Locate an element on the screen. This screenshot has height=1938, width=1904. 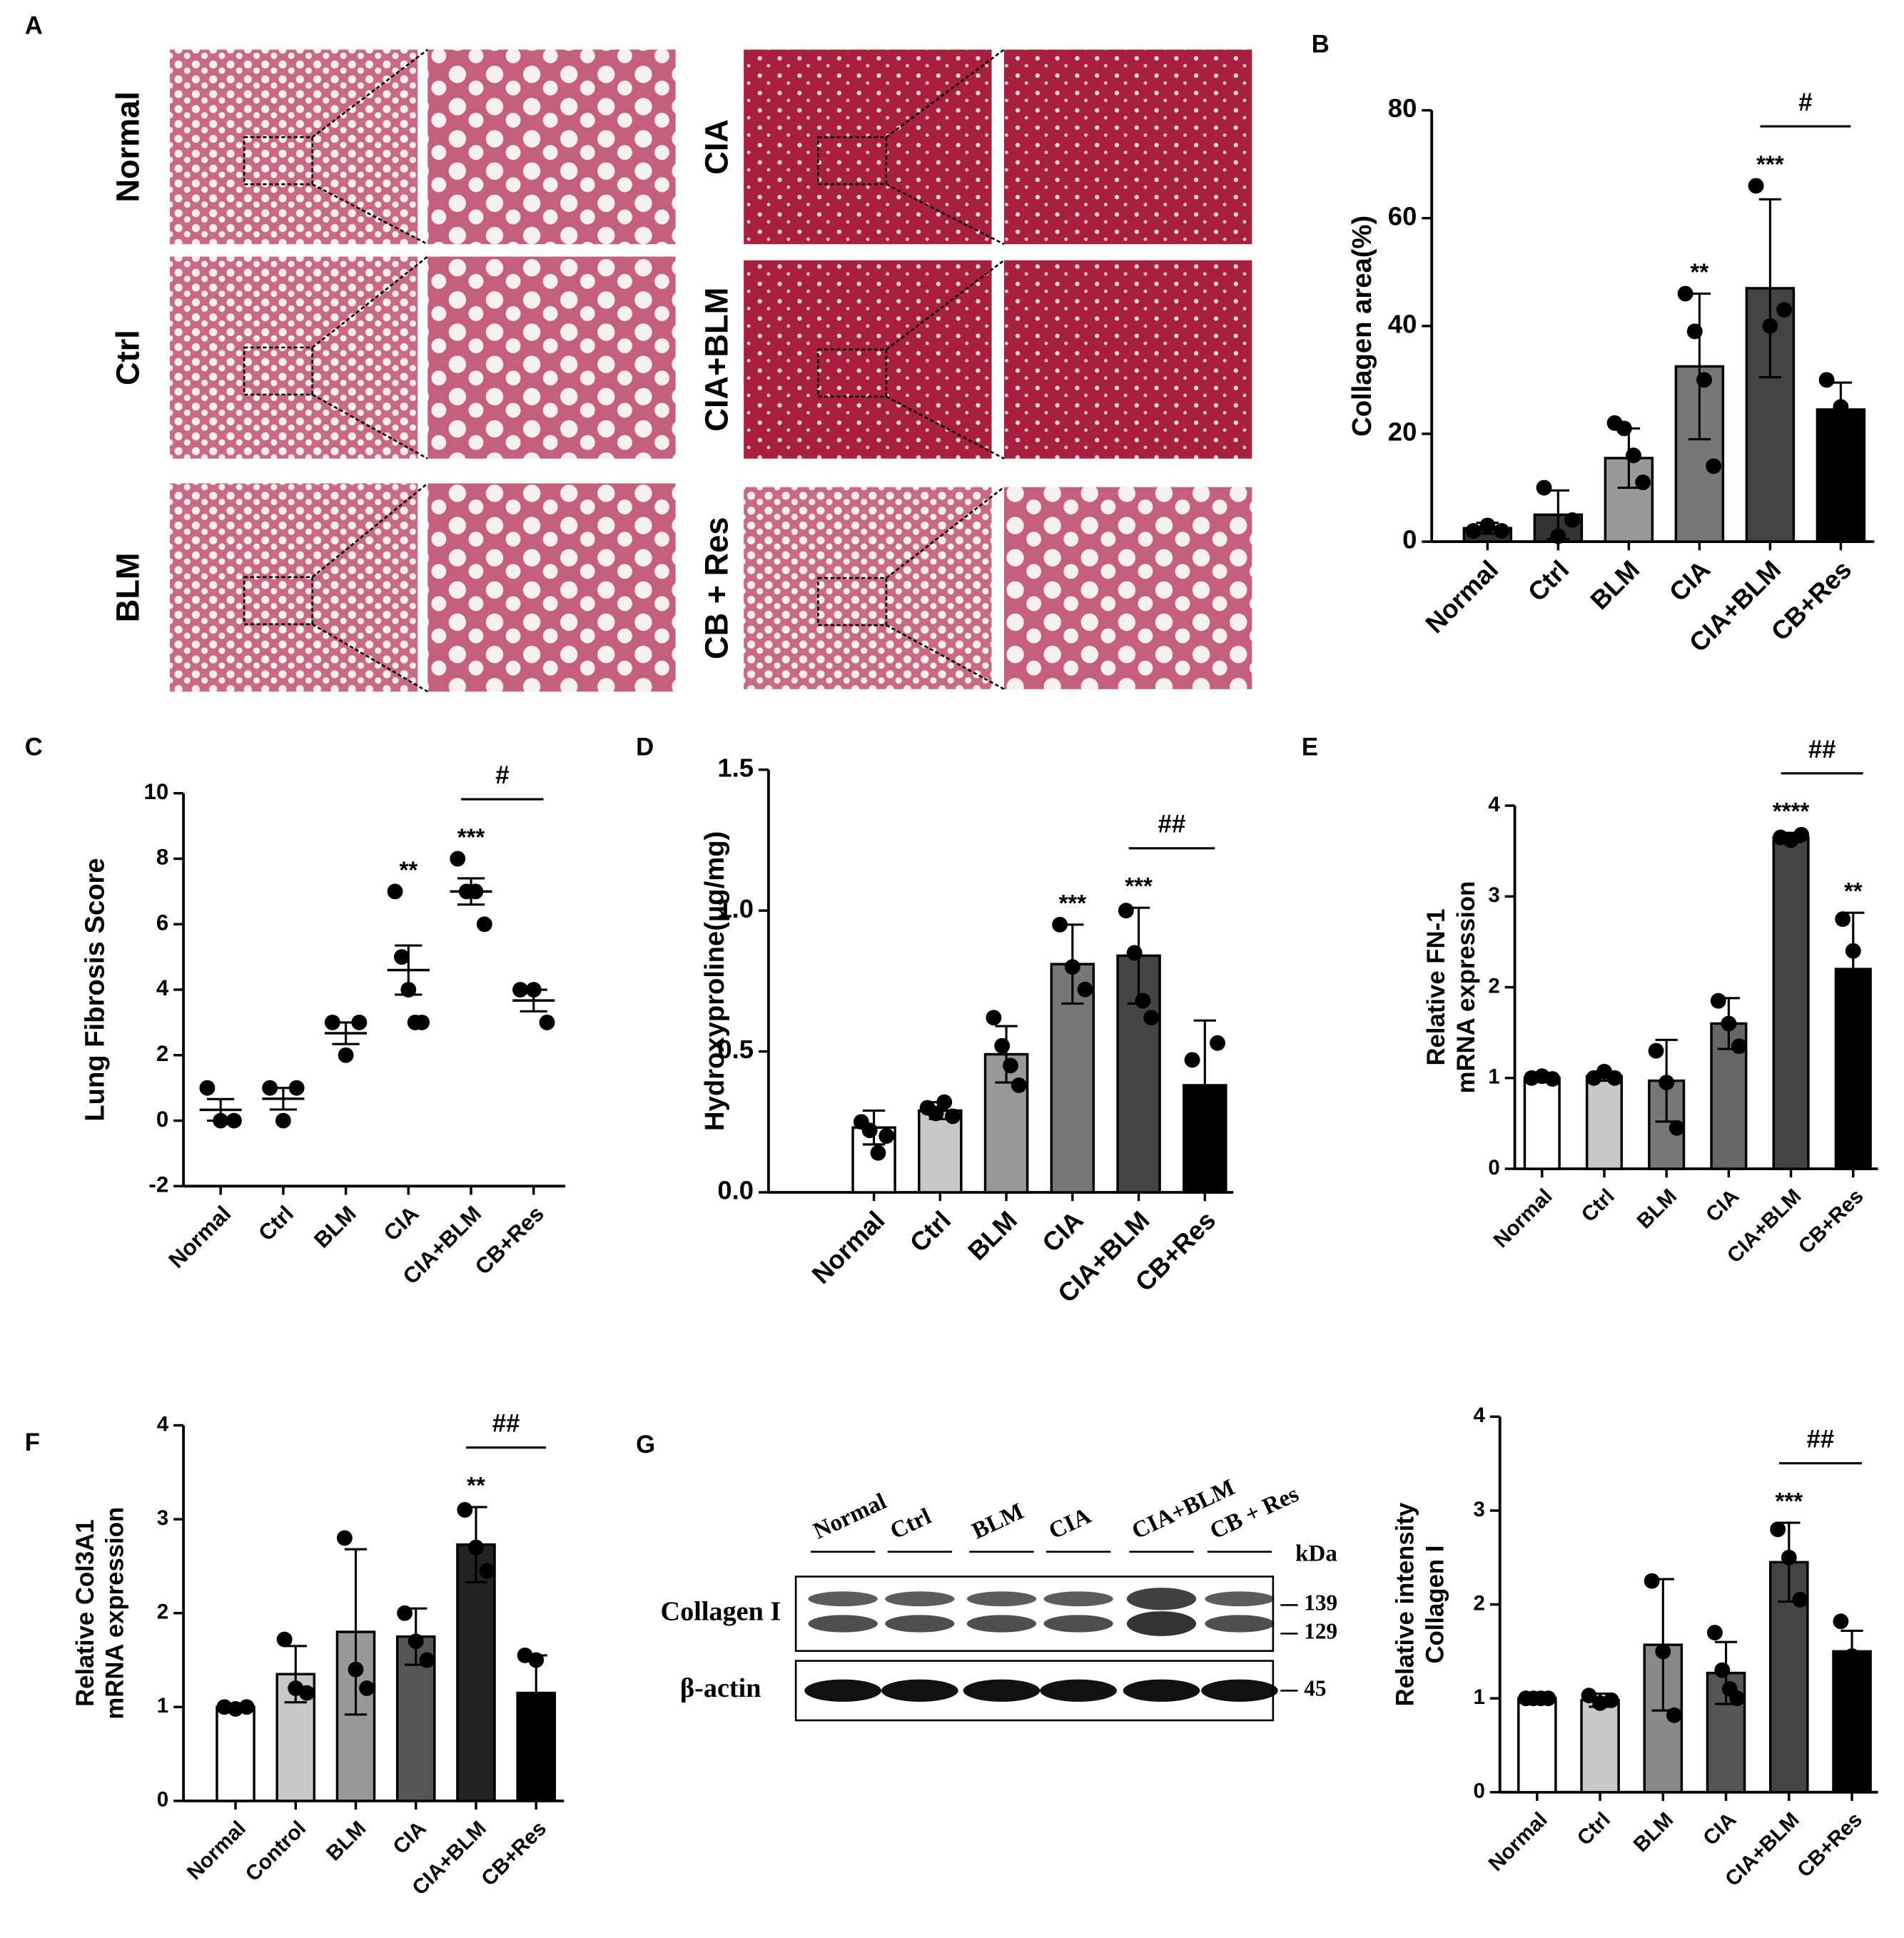
group-label: Normal is located at coordinates (127, 147).